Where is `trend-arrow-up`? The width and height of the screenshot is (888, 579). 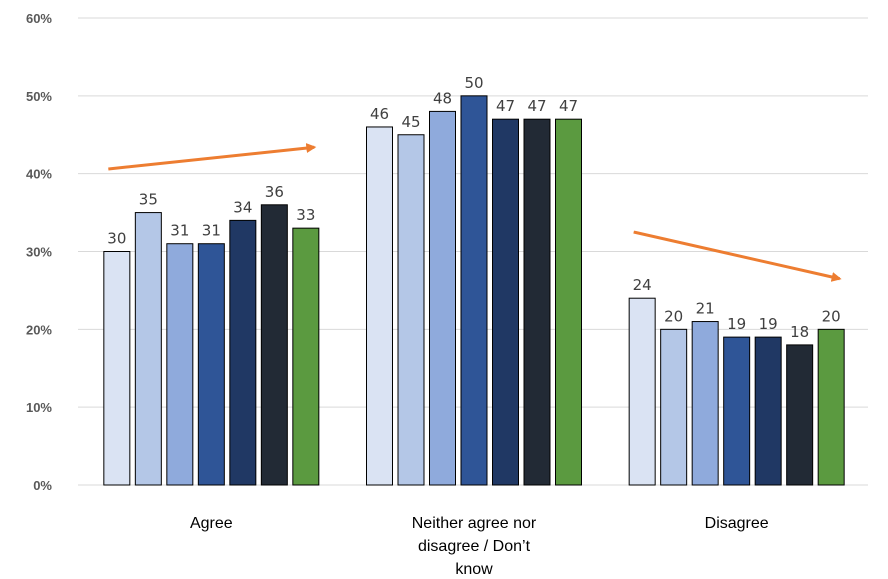 trend-arrow-up is located at coordinates (212, 157).